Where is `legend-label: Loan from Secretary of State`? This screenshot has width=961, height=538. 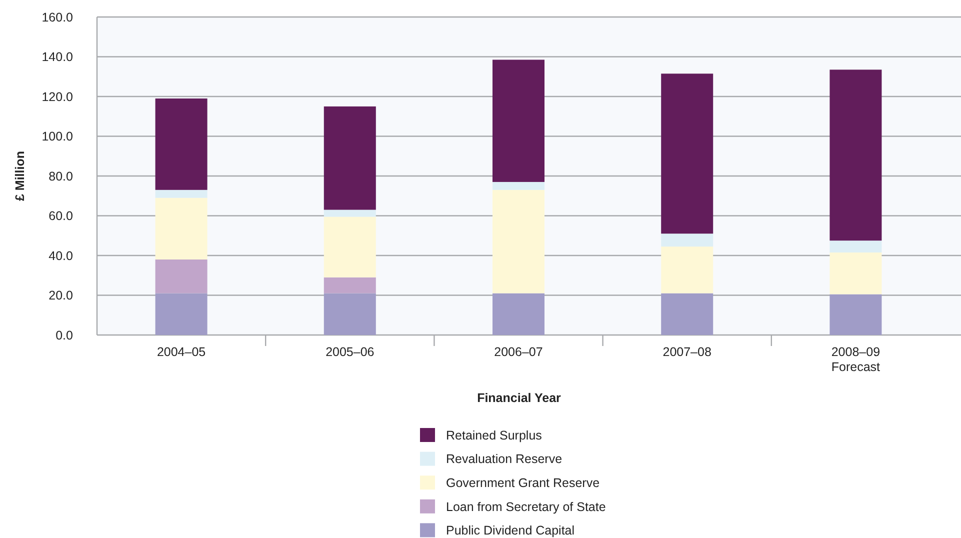
legend-label: Loan from Secretary of State is located at coordinates (526, 507).